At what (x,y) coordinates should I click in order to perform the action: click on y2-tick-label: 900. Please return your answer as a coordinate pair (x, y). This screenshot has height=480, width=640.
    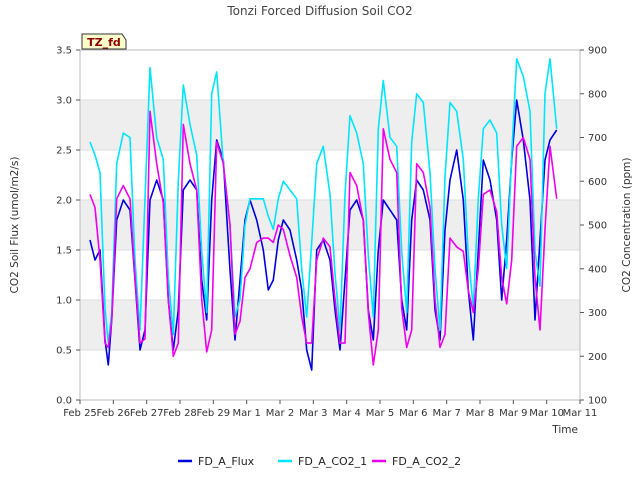
    Looking at the image, I should click on (597, 51).